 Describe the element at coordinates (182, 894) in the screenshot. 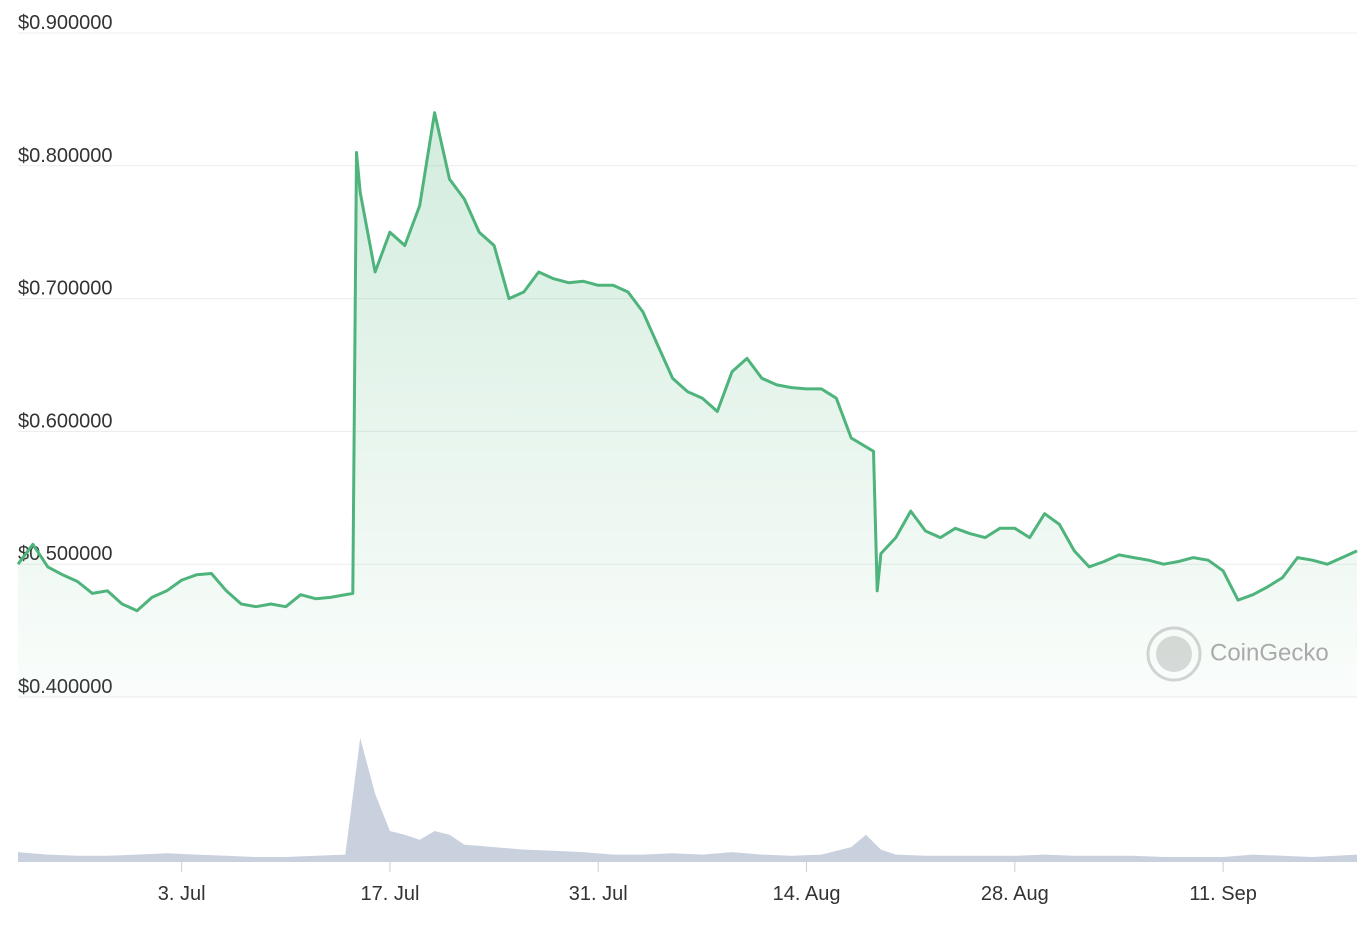

I see `x-tick-label: 3. Jul` at that location.